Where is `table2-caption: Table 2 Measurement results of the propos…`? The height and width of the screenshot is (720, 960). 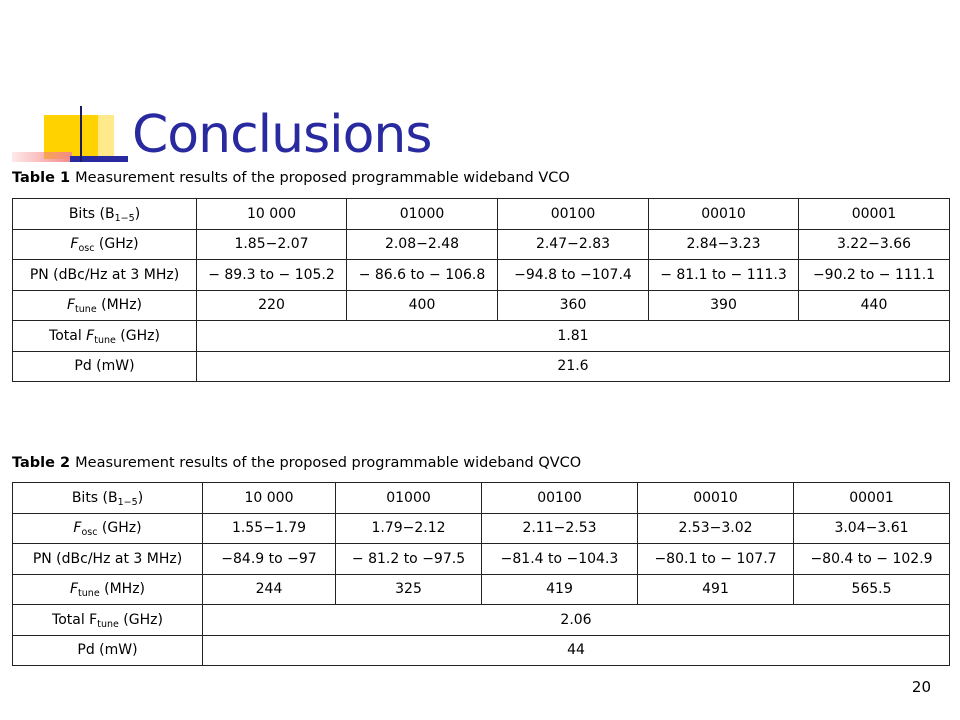 table2-caption: Table 2 Measurement results of the propos… is located at coordinates (296, 463).